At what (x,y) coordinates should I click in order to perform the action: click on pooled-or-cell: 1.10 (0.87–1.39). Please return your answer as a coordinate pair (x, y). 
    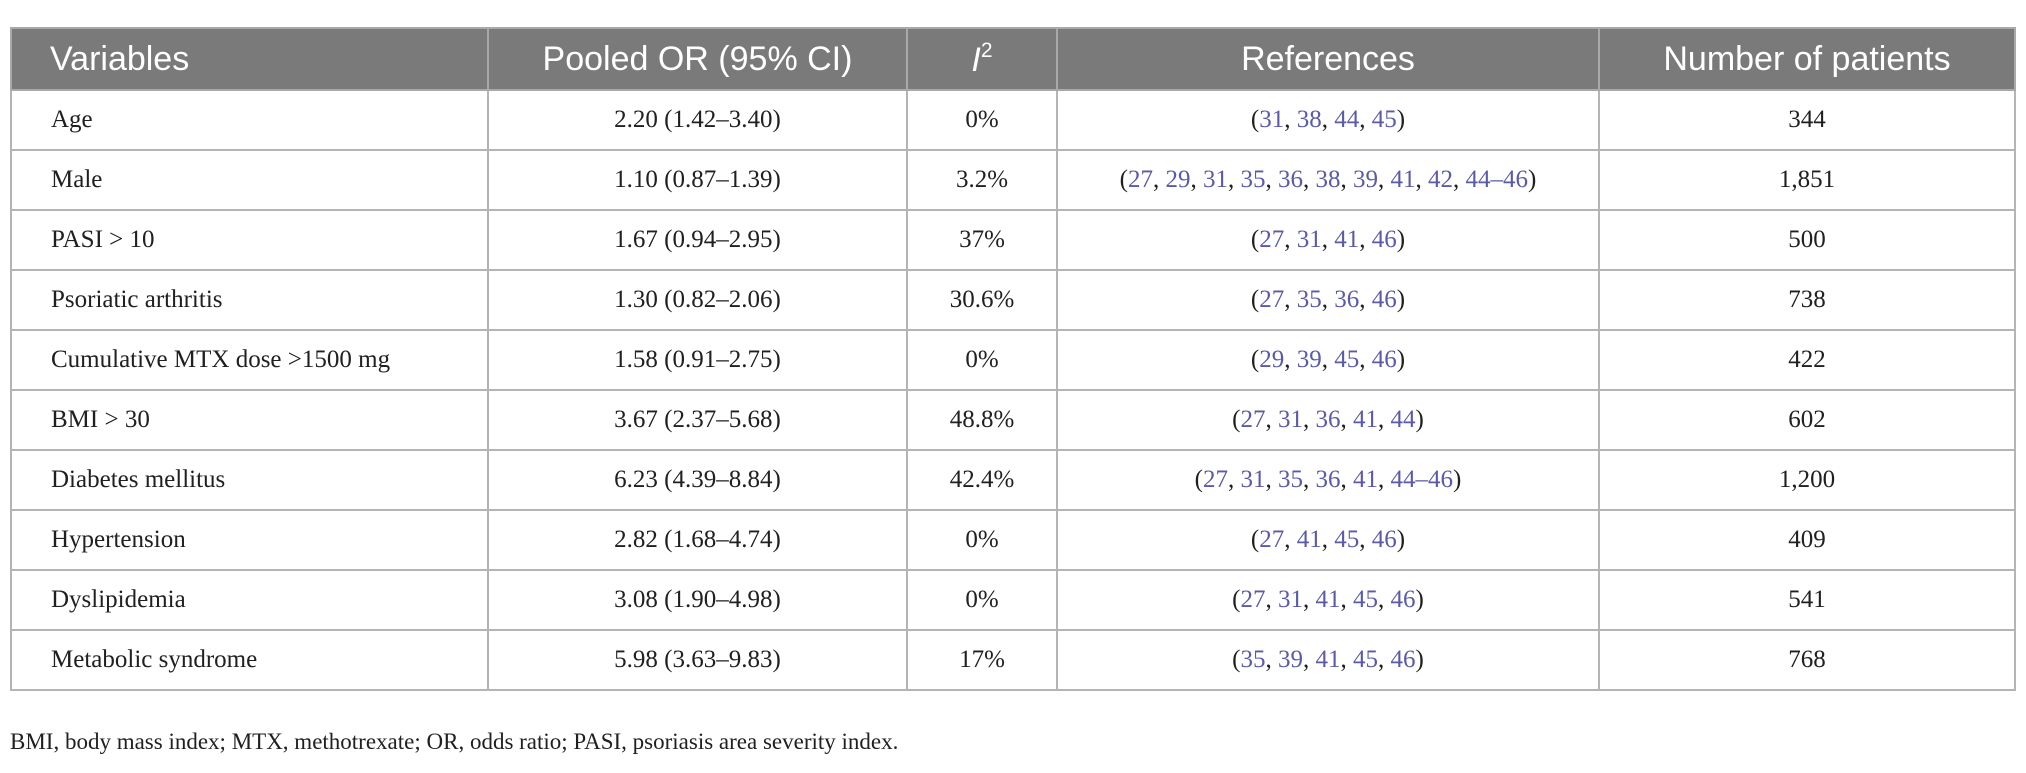
    Looking at the image, I should click on (697, 180).